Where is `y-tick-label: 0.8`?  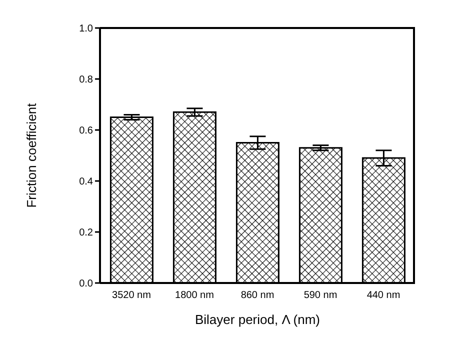
y-tick-label: 0.8 is located at coordinates (86, 80).